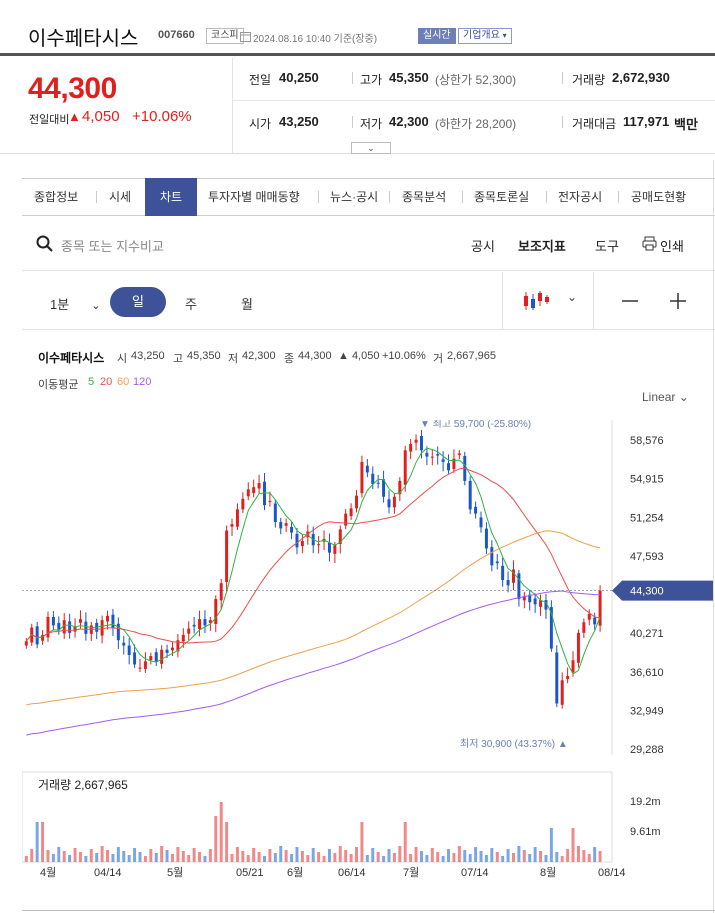 This screenshot has height=913, width=715. Describe the element at coordinates (678, 301) in the screenshot. I see `zoom-in-icon` at that location.